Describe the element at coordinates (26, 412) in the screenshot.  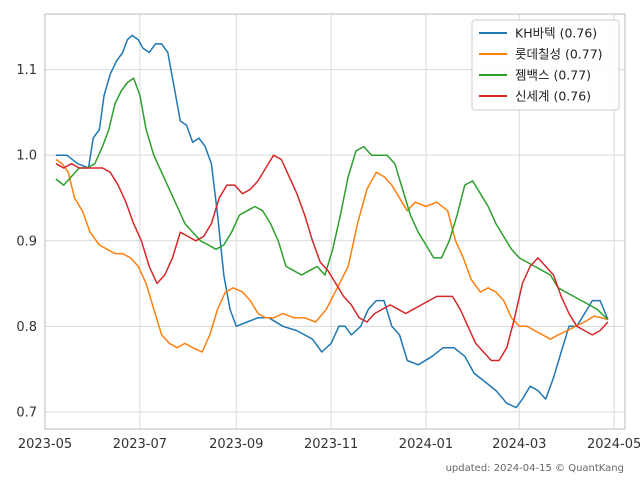
I see `y-tick-label: 0.7` at that location.